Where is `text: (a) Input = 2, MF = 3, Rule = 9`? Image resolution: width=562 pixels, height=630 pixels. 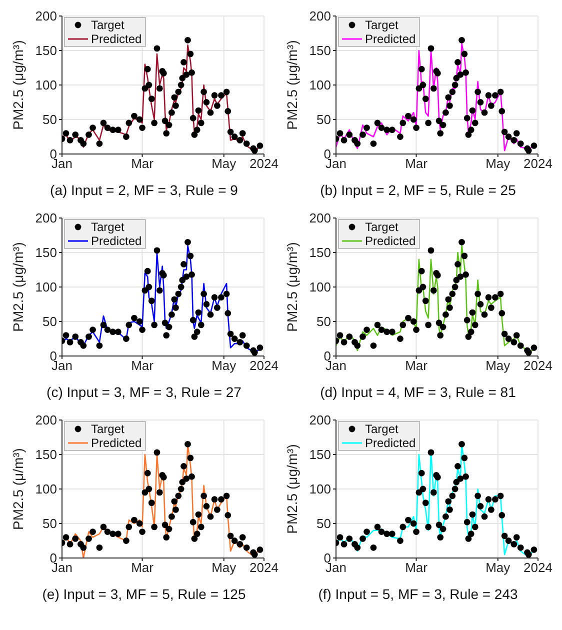
text: (a) Input = 2, MF = 3, Rule = 9 is located at coordinates (144, 190).